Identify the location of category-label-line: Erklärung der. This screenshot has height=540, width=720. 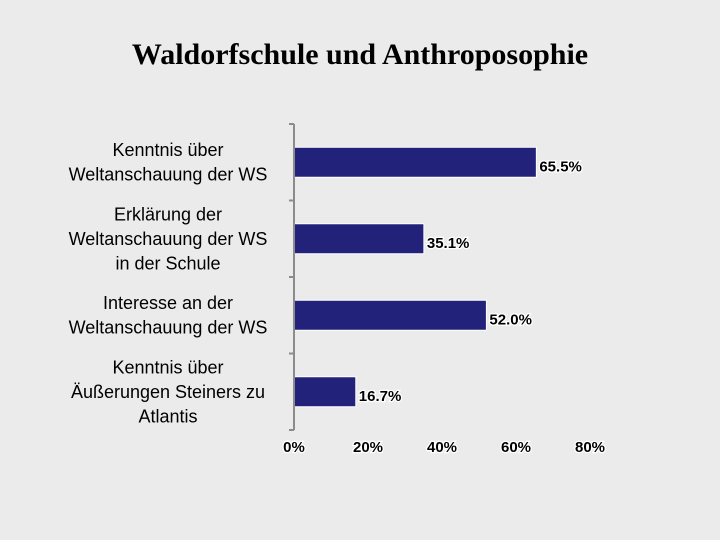
(168, 214).